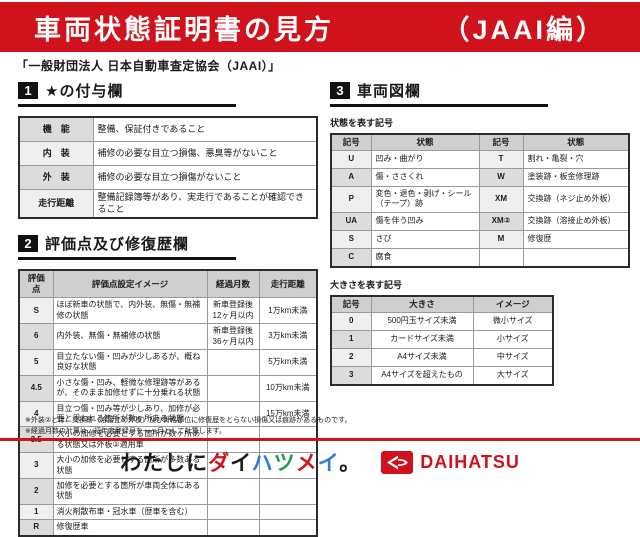  Describe the element at coordinates (130, 362) in the screenshot. I see `description-cell: 目立たない傷・凹みが少しあるが、概ね良好な状態` at that location.